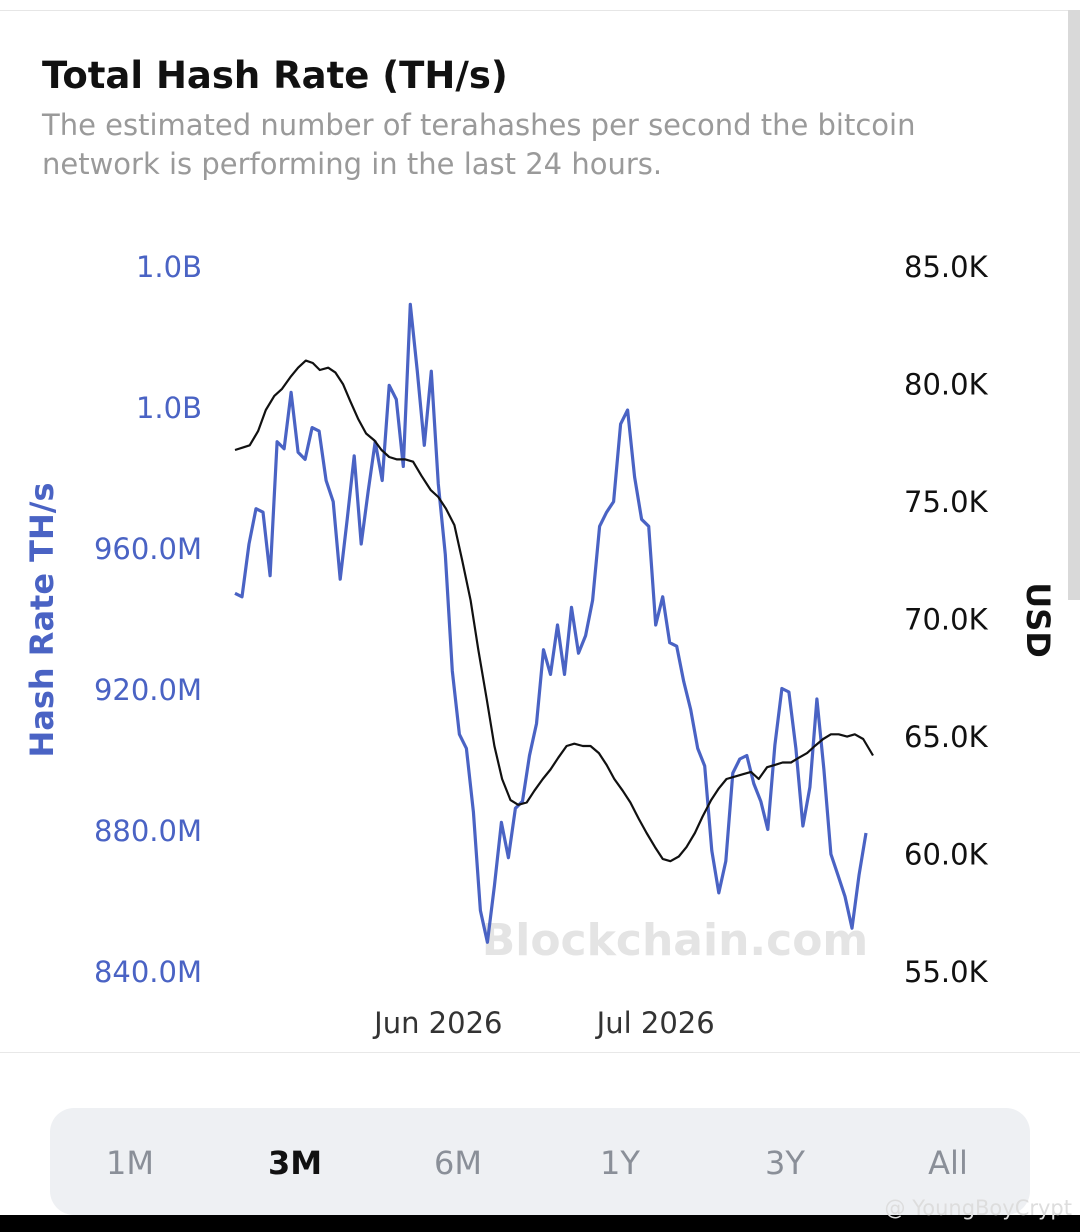 Image resolution: width=1080 pixels, height=1232 pixels. Describe the element at coordinates (458, 1163) in the screenshot. I see `range-tab: 6M` at that location.